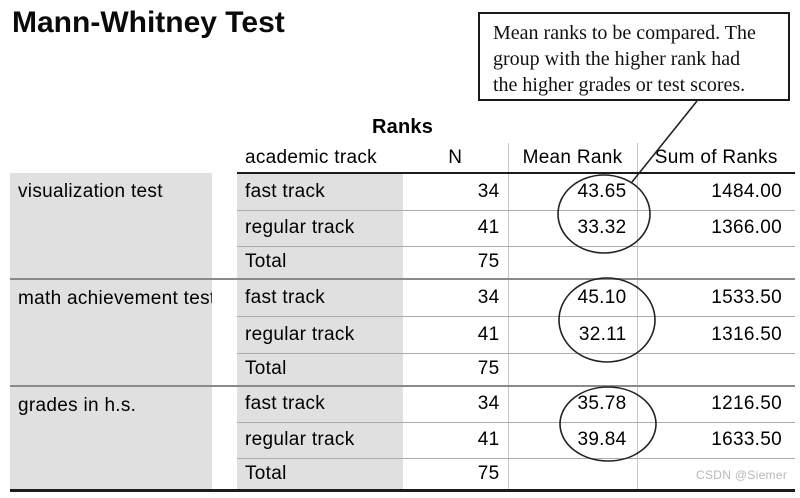 Image resolution: width=800 pixels, height=498 pixels. What do you see at coordinates (715, 158) in the screenshot?
I see `col-header-sum-of-ranks: Sum of Ranks` at bounding box center [715, 158].